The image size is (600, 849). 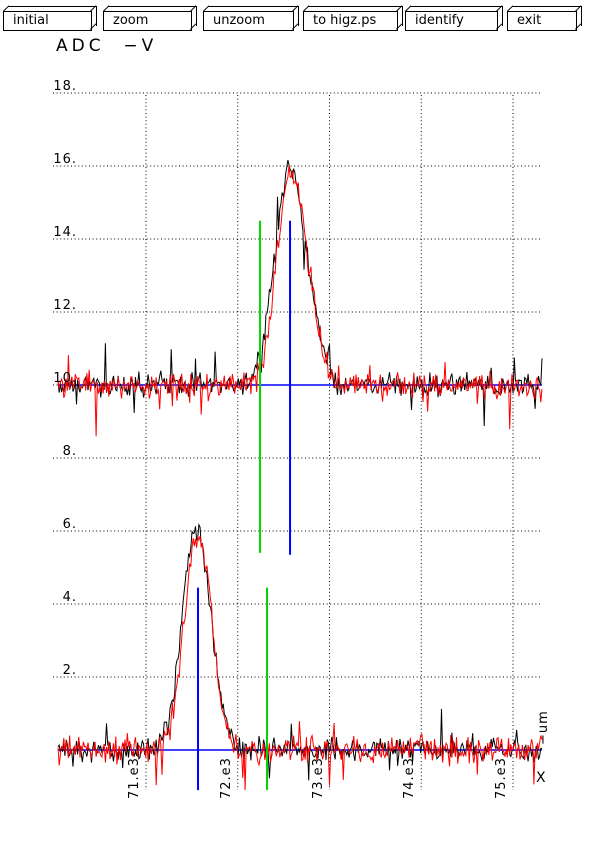 I want to click on y-tick-label: 14., so click(x=65, y=232).